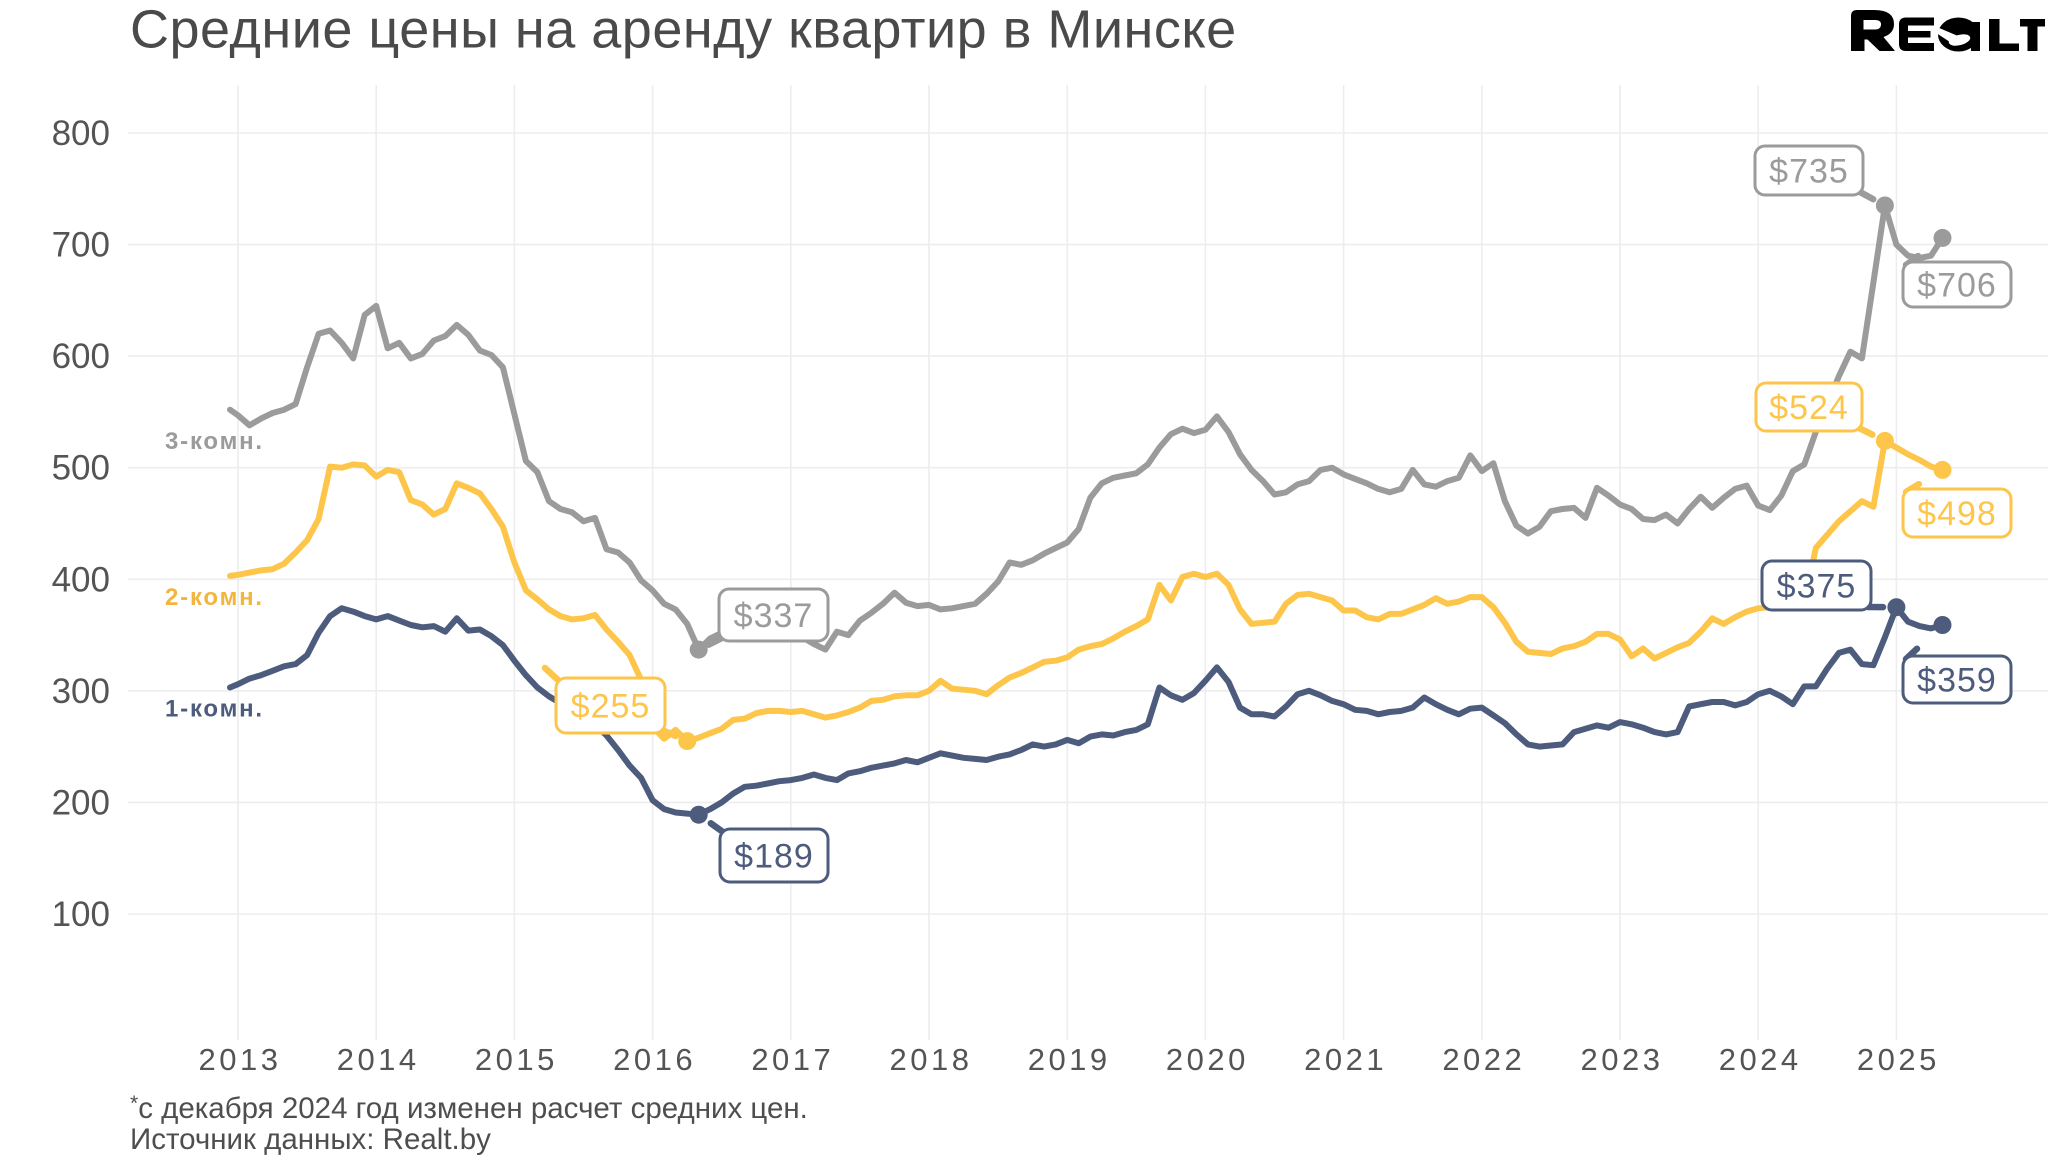  I want to click on svg-text: $735, so click(1809, 172).